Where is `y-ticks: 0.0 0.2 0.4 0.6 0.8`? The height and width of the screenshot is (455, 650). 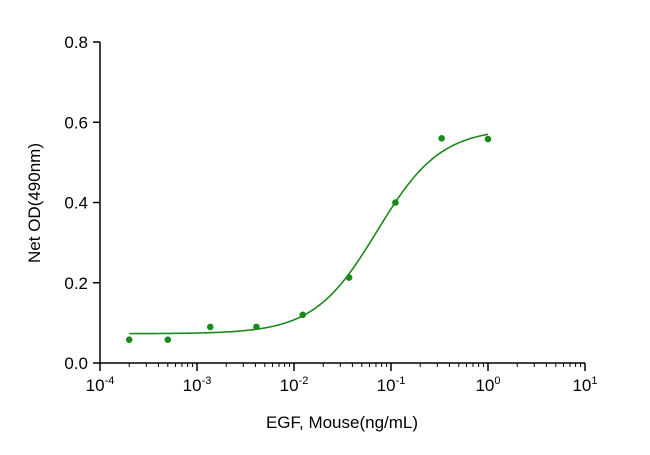
y-ticks: 0.0 0.2 0.4 0.6 0.8 is located at coordinates (82, 203).